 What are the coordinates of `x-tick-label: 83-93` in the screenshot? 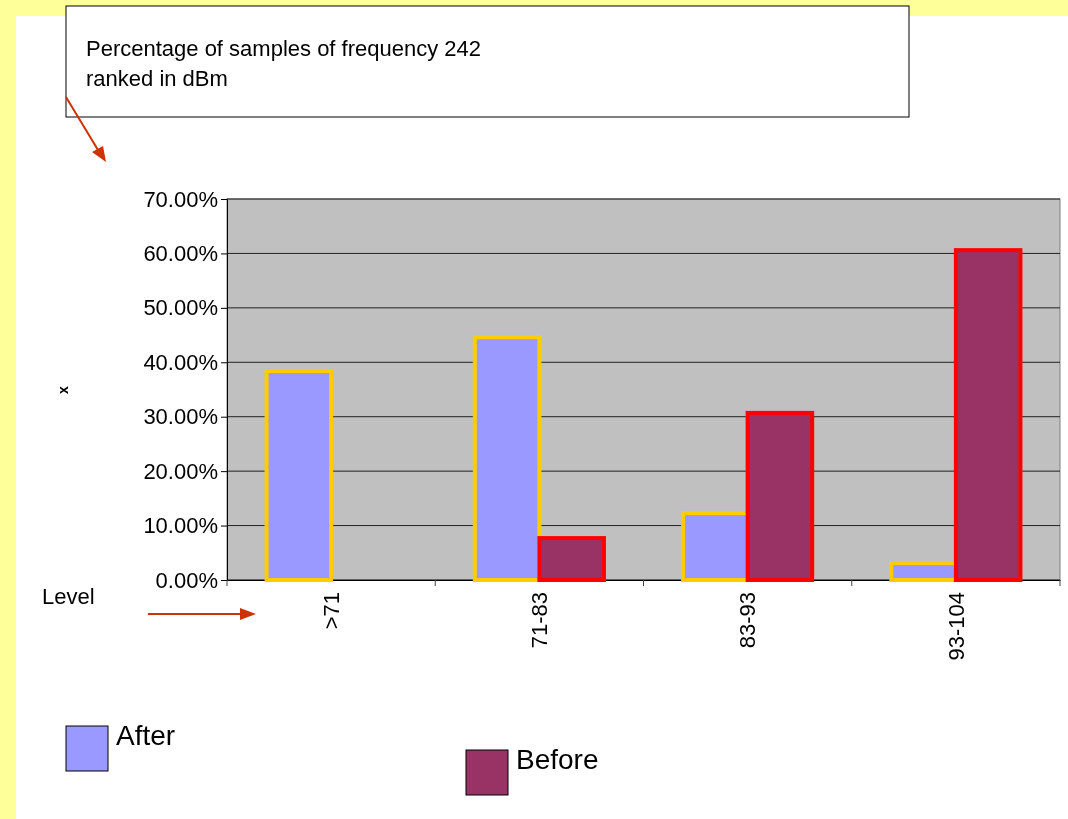 It's located at (748, 620).